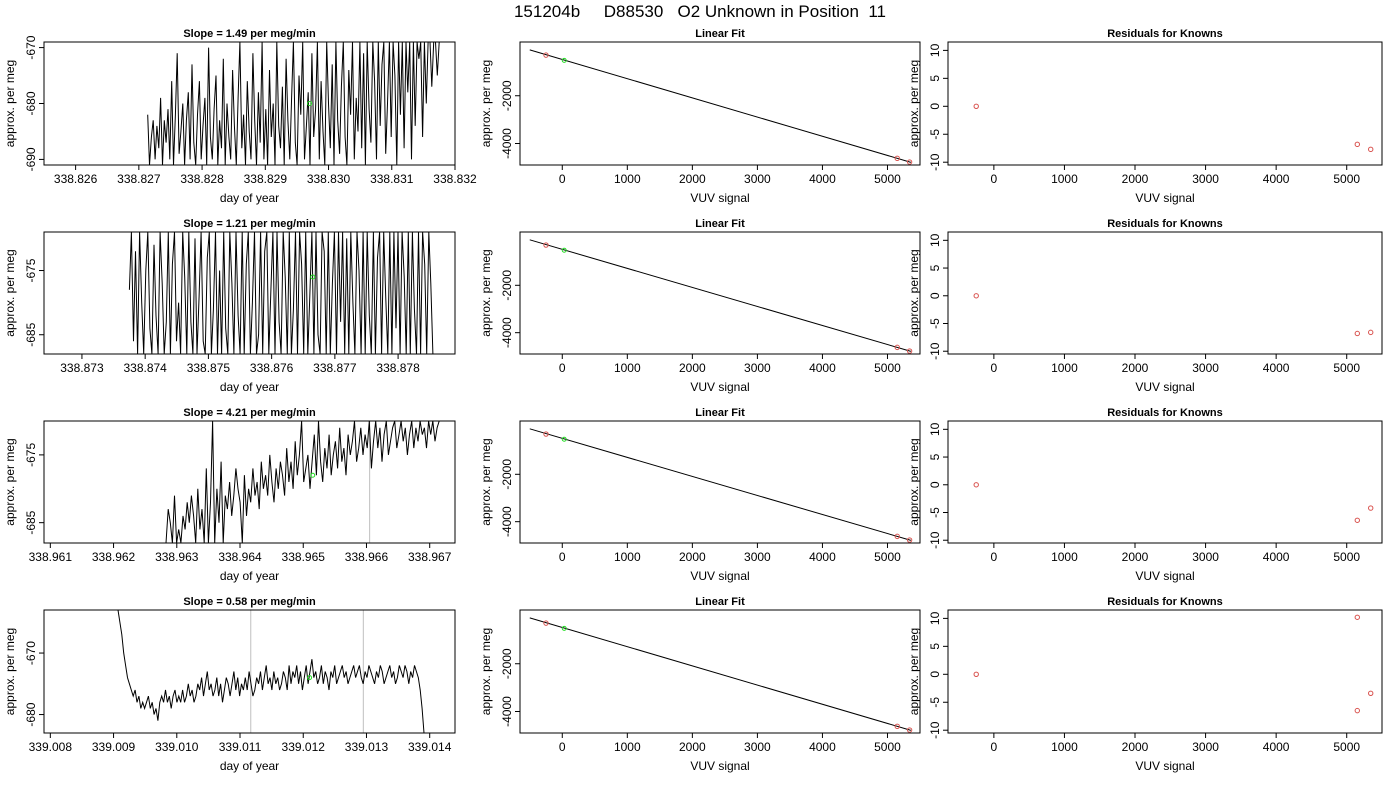 This screenshot has width=1400, height=800. Describe the element at coordinates (177, 747) in the screenshot. I see `x-tick-label: 339.010` at that location.